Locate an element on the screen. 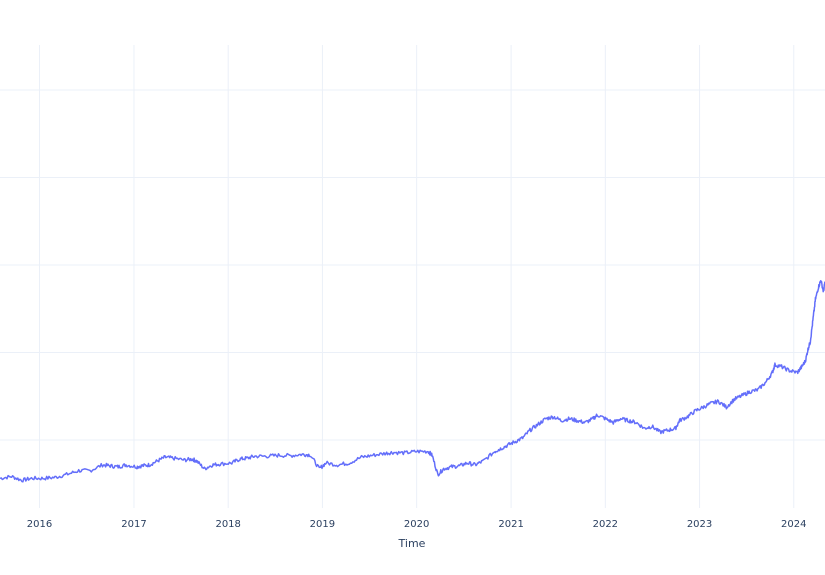 The width and height of the screenshot is (825, 575). x-tick-label: 2023 is located at coordinates (699, 524).